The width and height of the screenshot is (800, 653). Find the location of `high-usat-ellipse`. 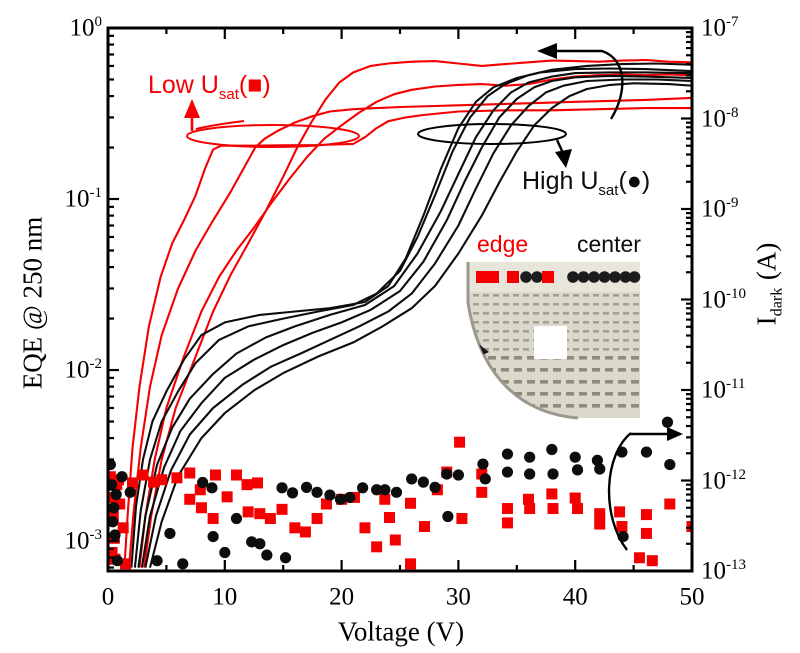

high-usat-ellipse is located at coordinates (492, 134).